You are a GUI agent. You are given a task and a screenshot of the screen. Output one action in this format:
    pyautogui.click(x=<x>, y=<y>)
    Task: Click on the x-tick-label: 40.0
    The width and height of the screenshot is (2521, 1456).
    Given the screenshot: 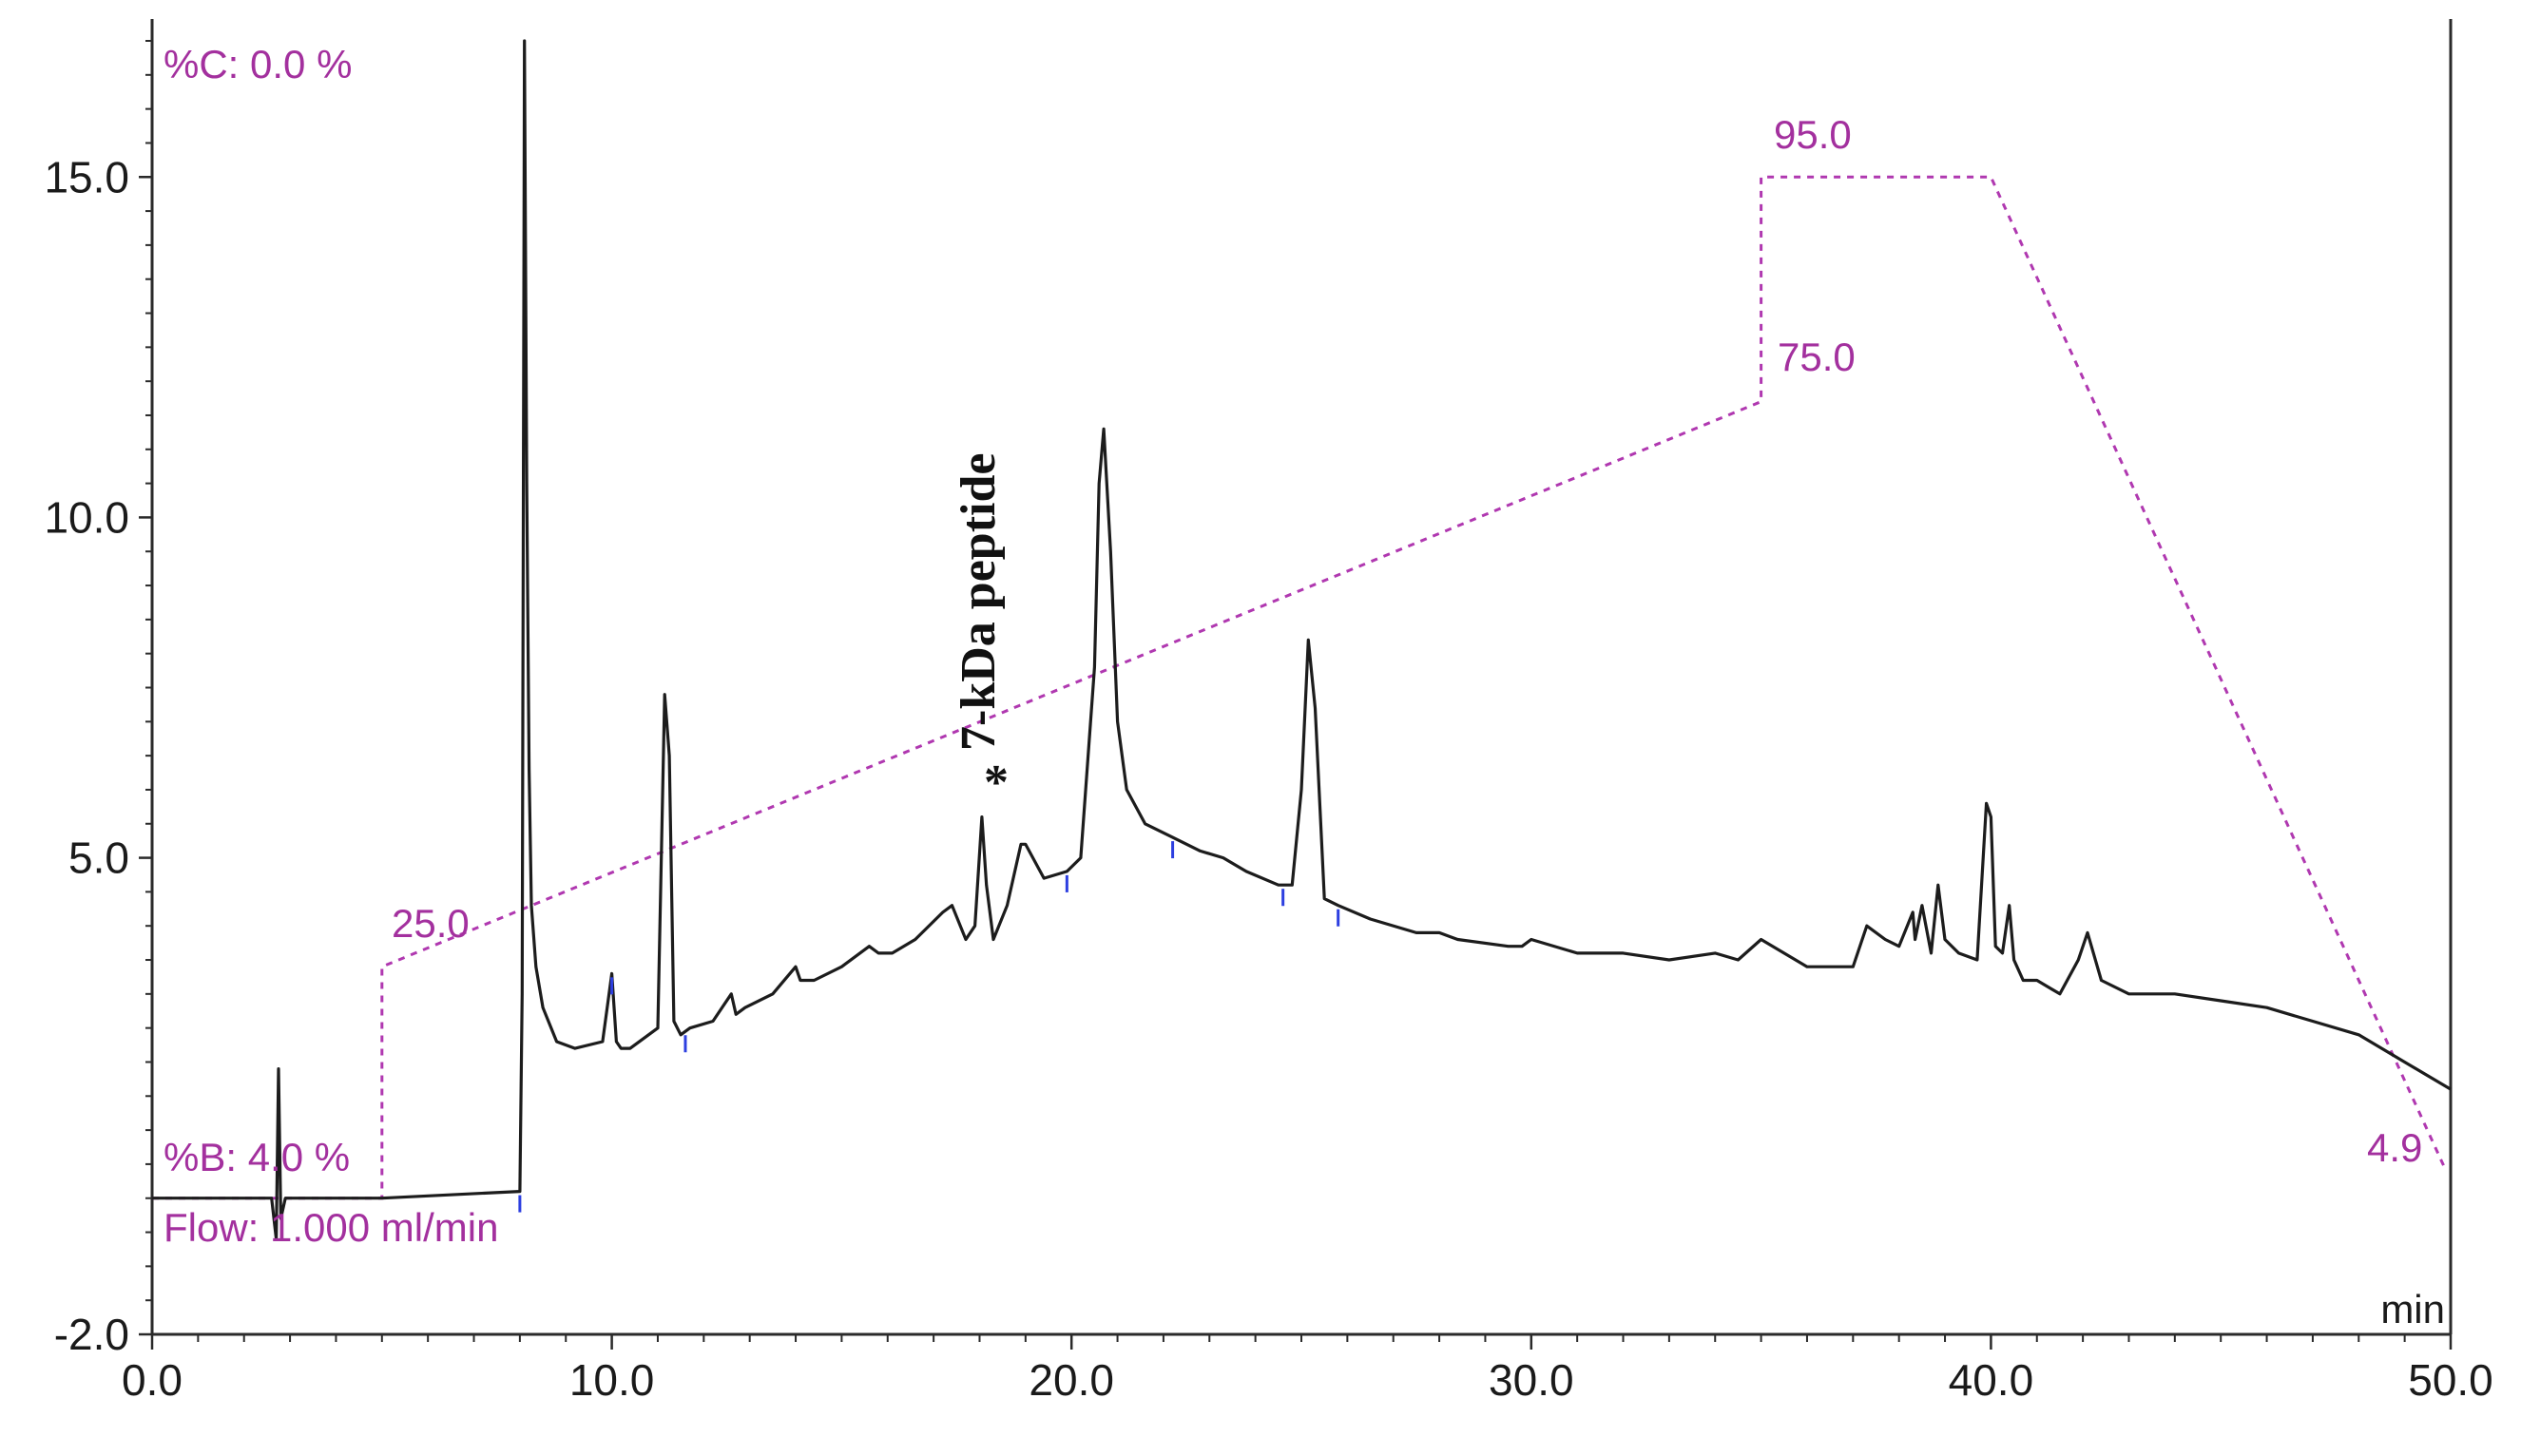 What is the action you would take?
    pyautogui.click(x=1991, y=1380)
    